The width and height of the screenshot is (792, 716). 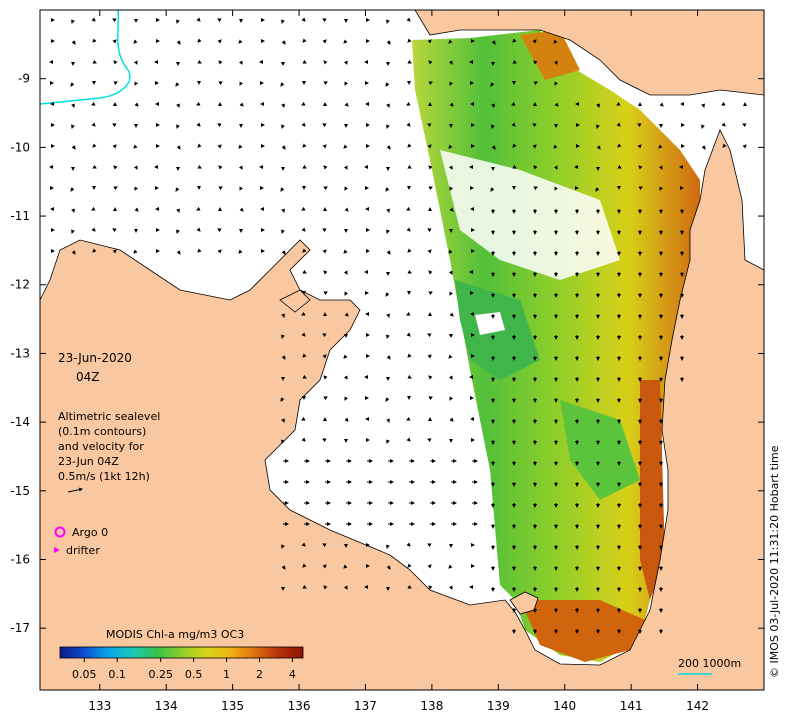 What do you see at coordinates (20, 491) in the screenshot?
I see `lat-tick-label: -15` at bounding box center [20, 491].